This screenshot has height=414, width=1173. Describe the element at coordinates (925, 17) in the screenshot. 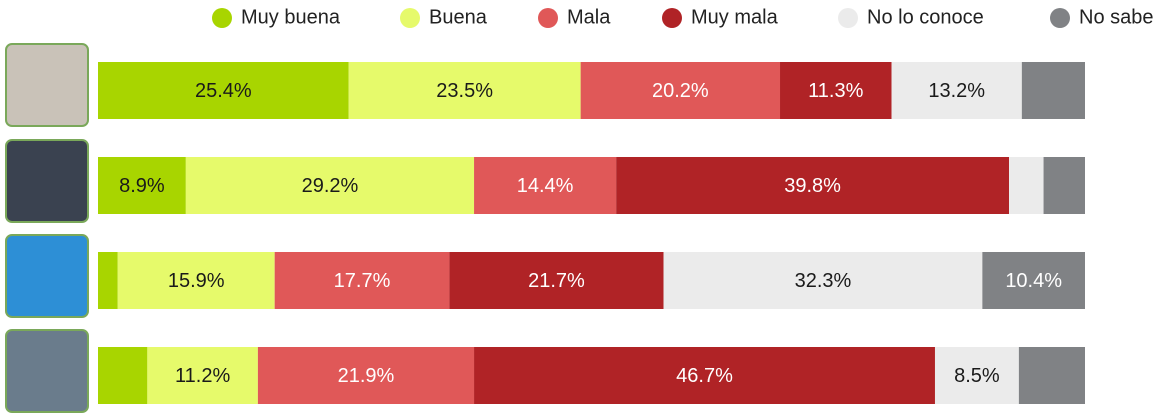

I see `legend-label: No lo conoce` at that location.